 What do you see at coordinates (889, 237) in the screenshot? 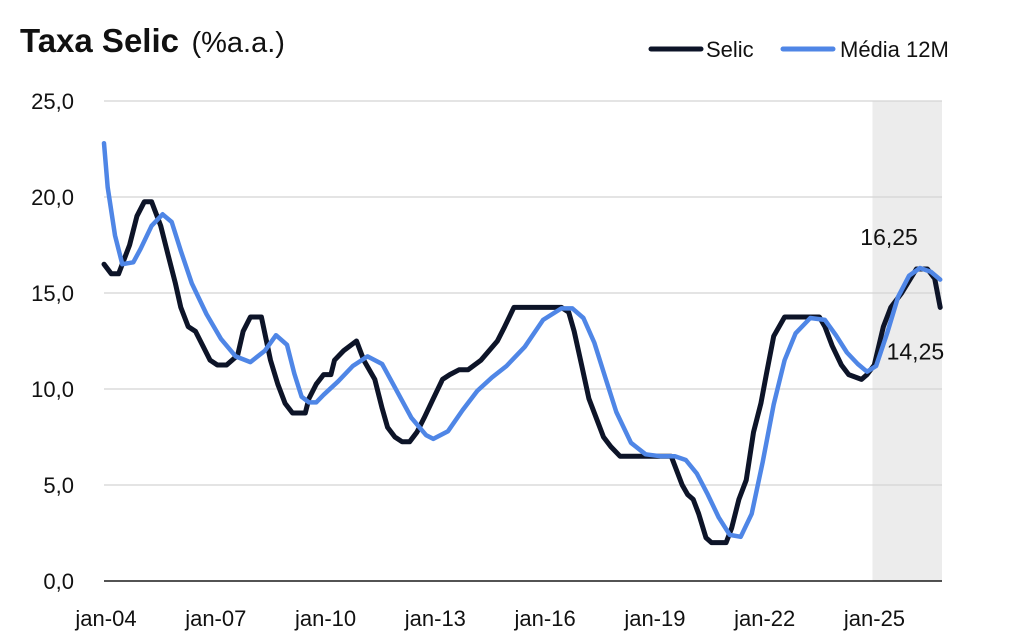
I see `data-label-0: 16,25` at bounding box center [889, 237].